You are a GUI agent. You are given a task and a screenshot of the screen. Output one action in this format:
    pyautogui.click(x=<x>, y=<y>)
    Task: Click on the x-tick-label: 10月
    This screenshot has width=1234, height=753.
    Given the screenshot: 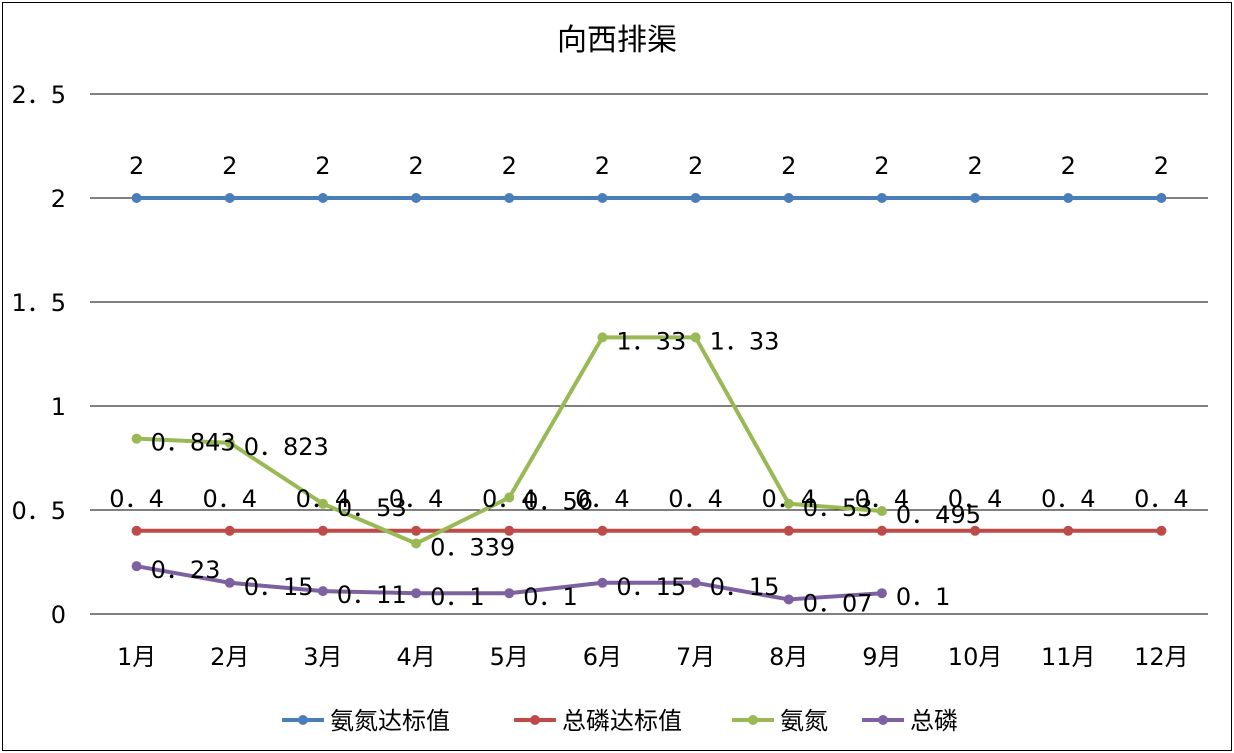 What is the action you would take?
    pyautogui.click(x=975, y=657)
    